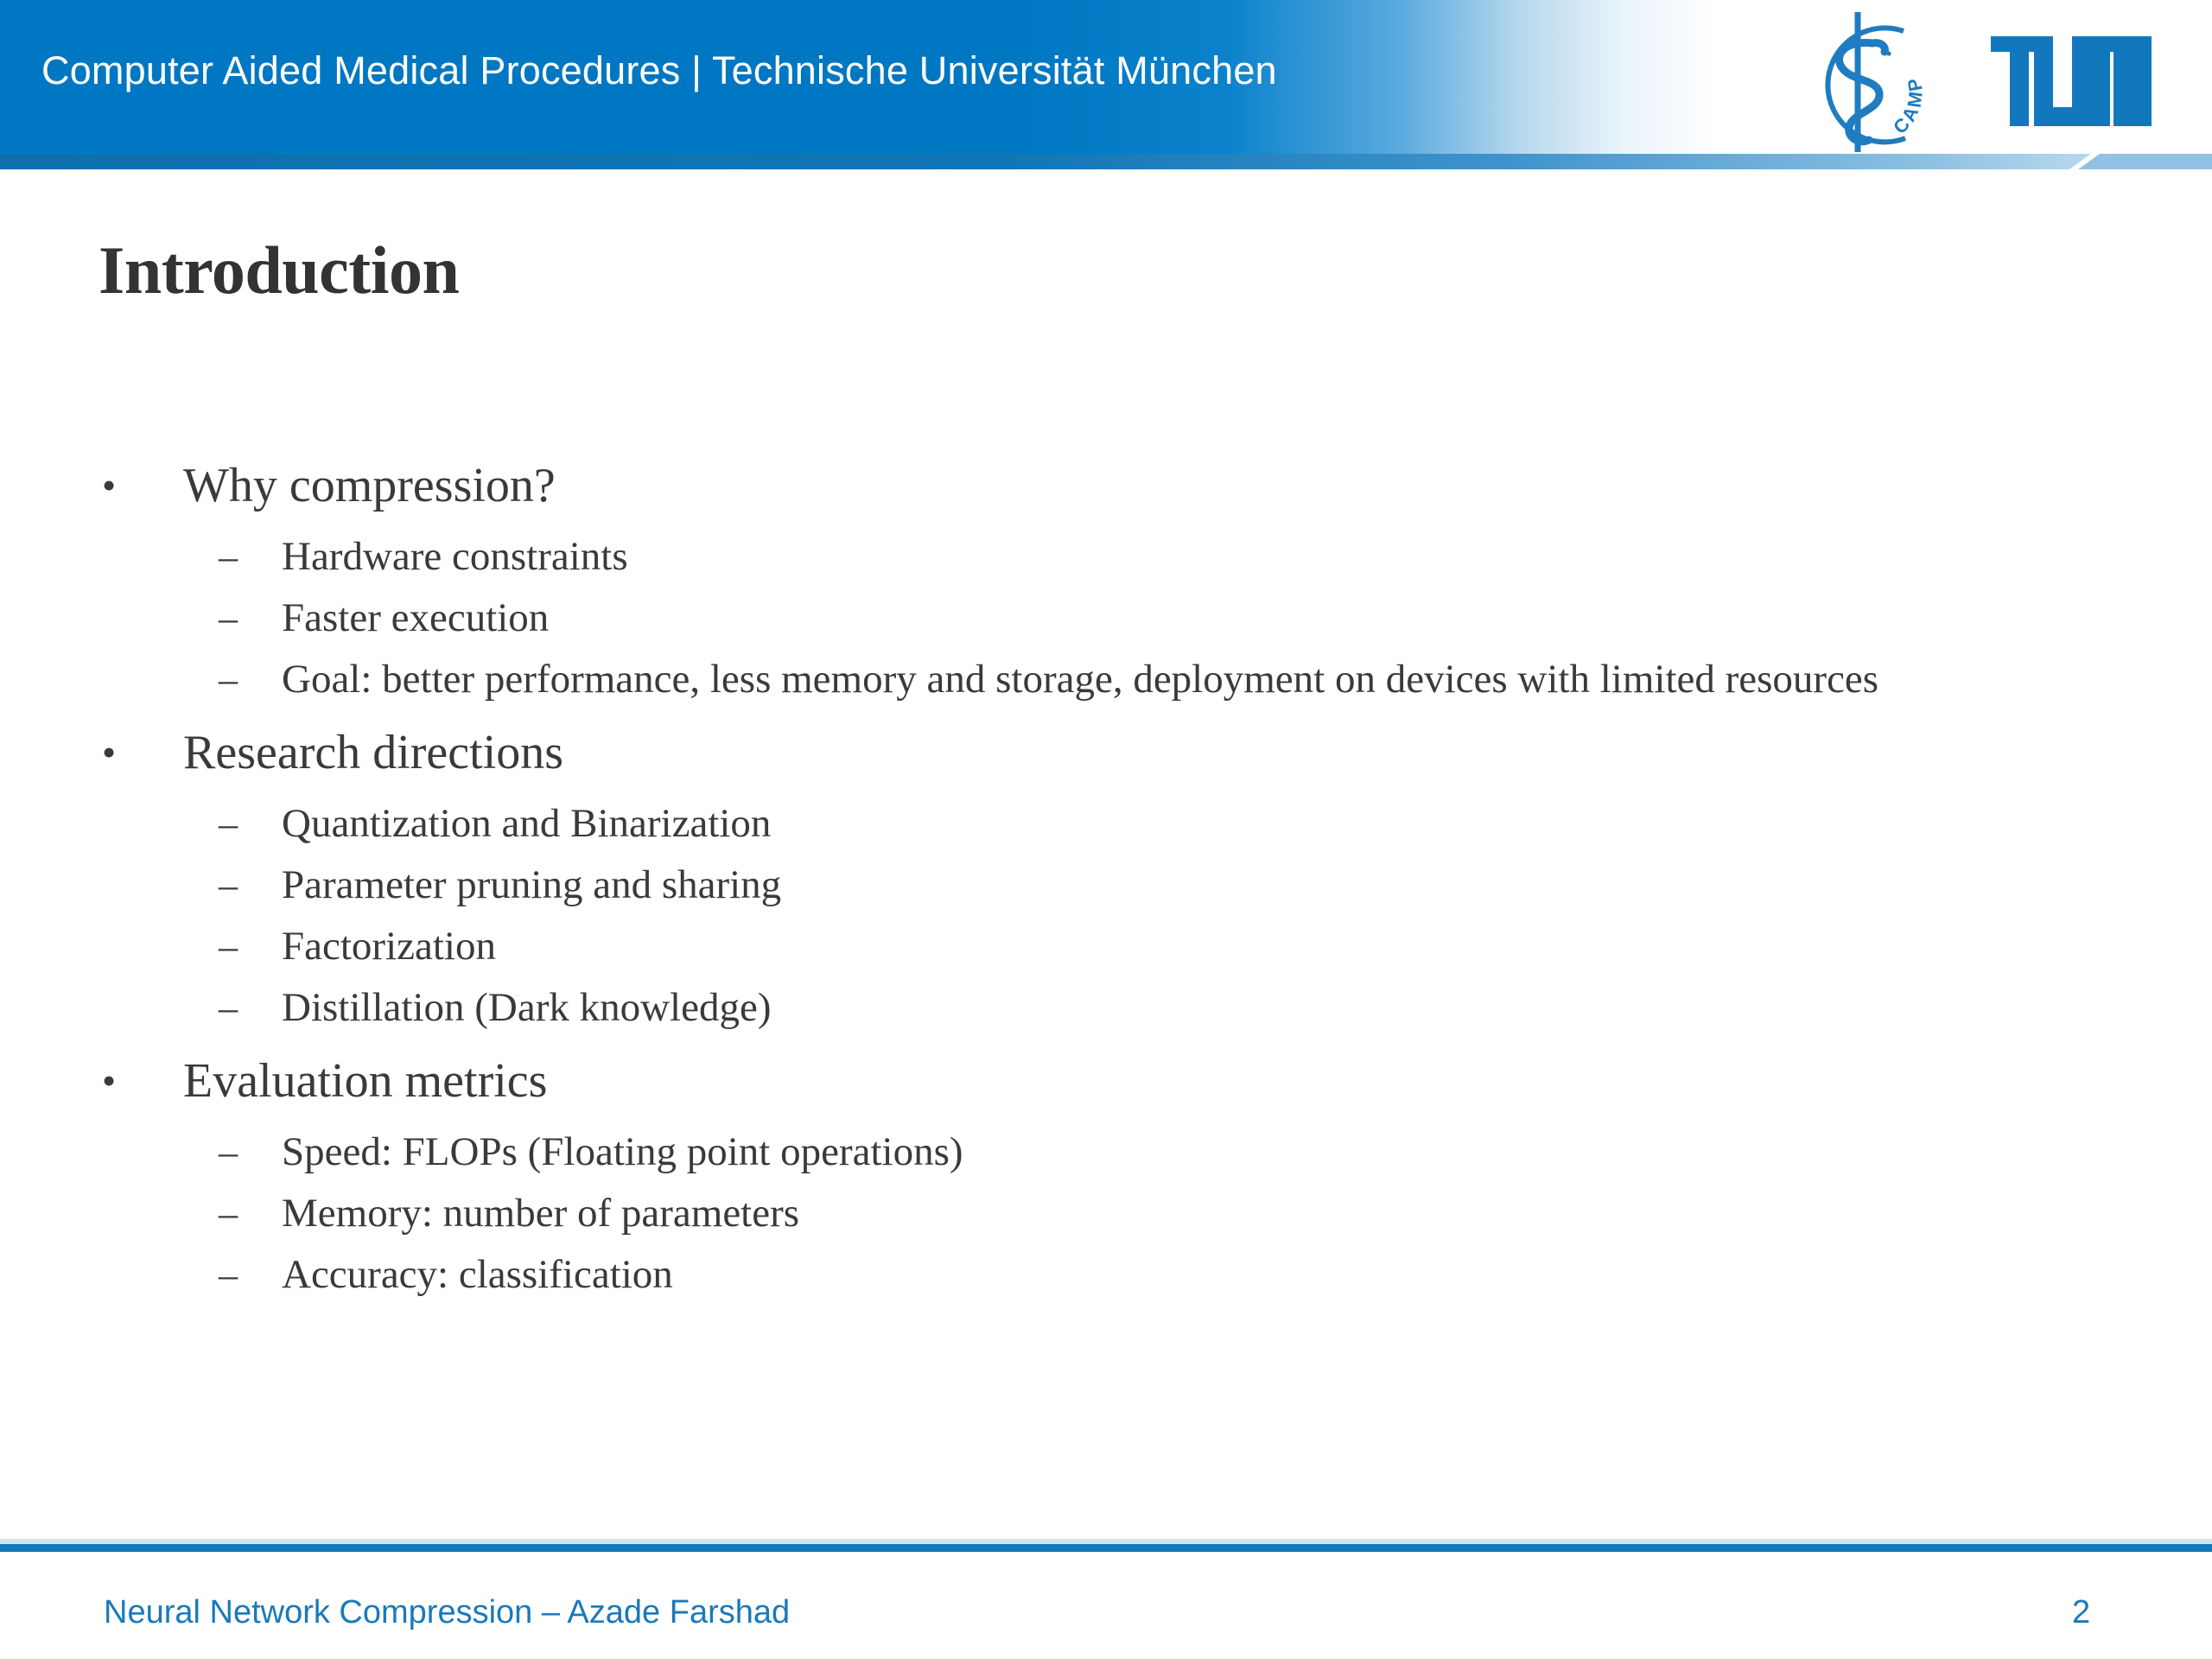 The width and height of the screenshot is (2212, 1659). What do you see at coordinates (477, 1274) in the screenshot?
I see `bullet-level2-label: Accuracy: classification` at bounding box center [477, 1274].